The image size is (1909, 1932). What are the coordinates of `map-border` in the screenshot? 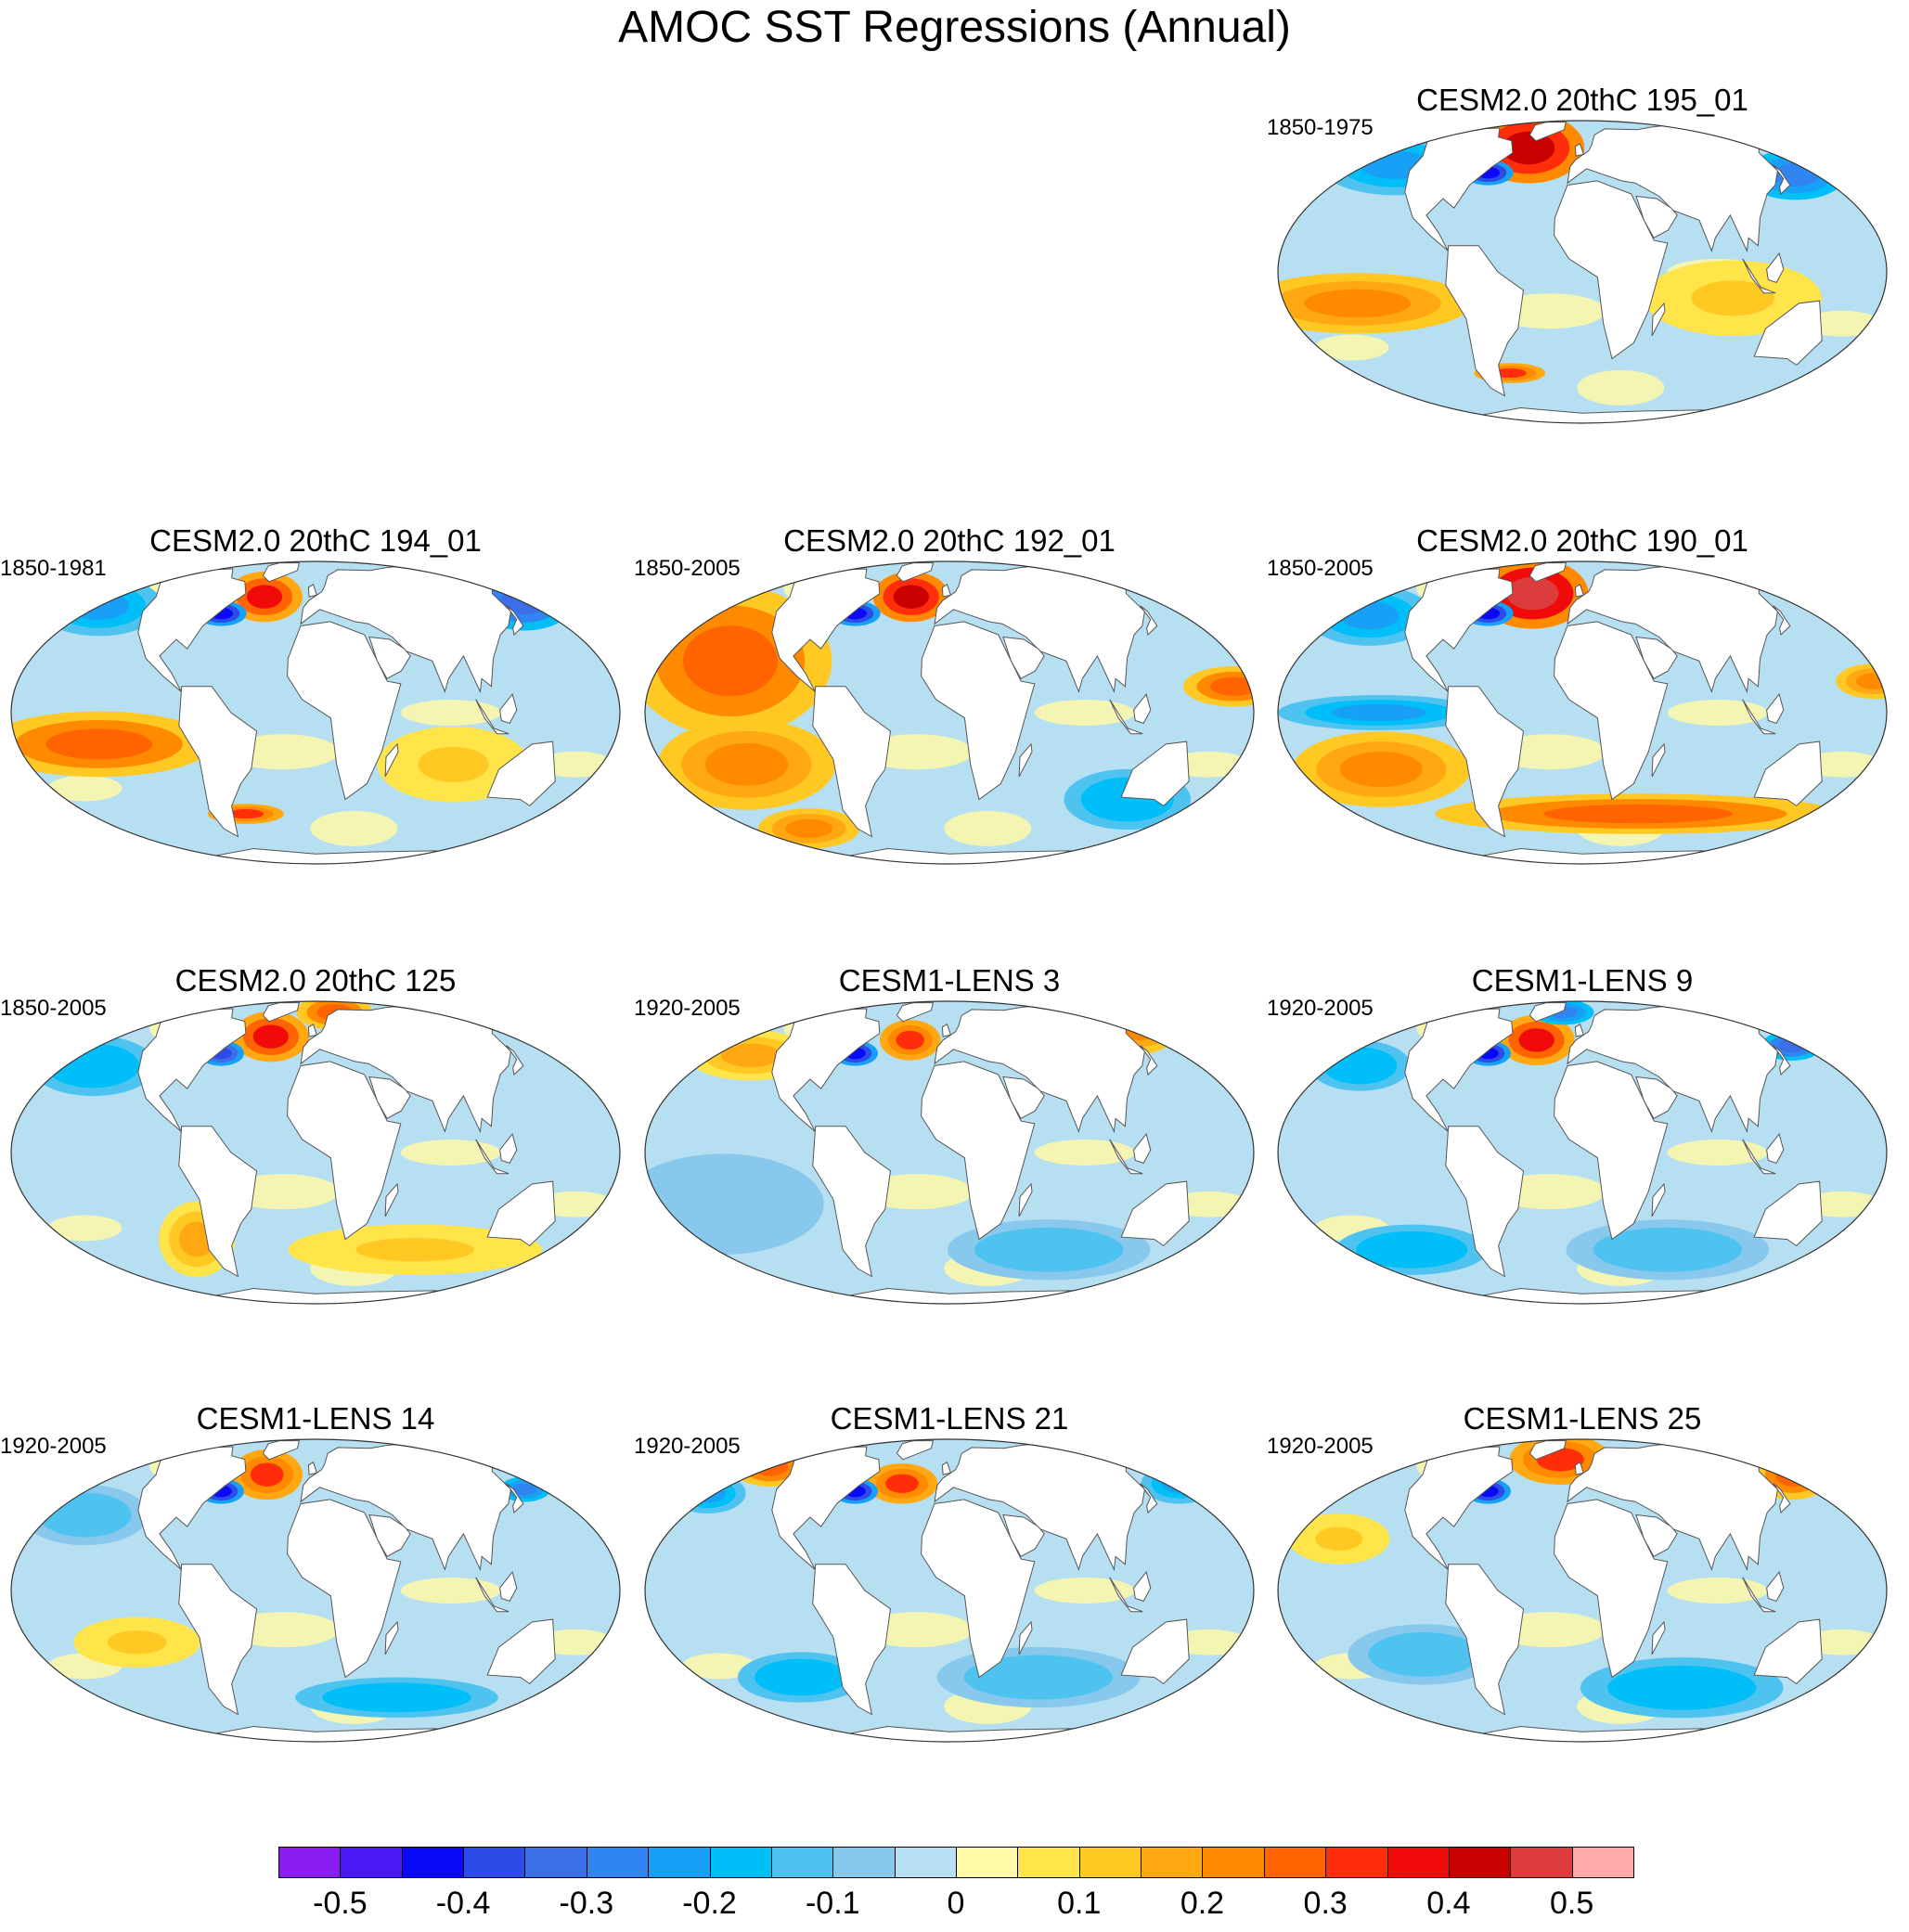 It's located at (949, 713).